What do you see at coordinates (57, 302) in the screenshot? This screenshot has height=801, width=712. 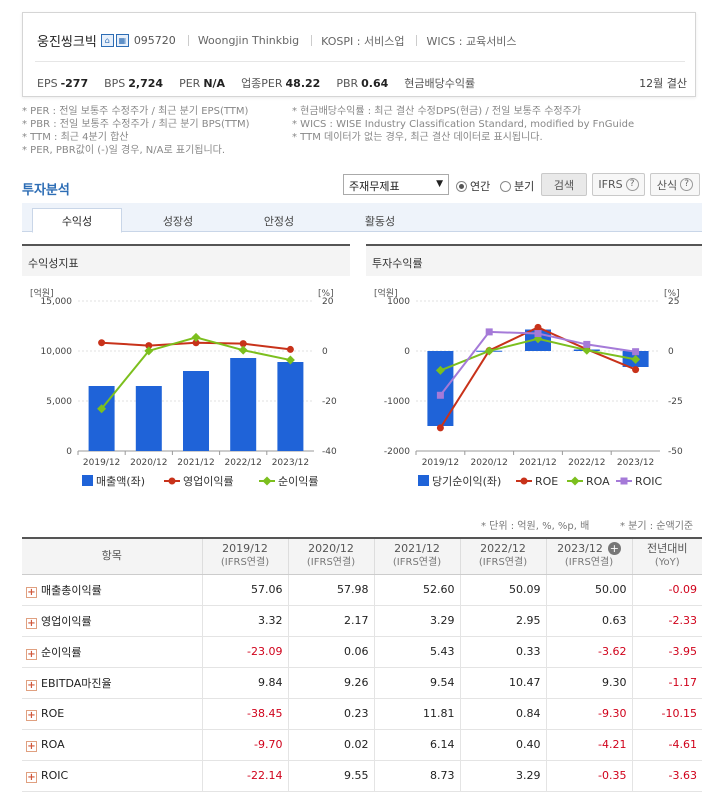 I see `y-tick-label: 15,000` at bounding box center [57, 302].